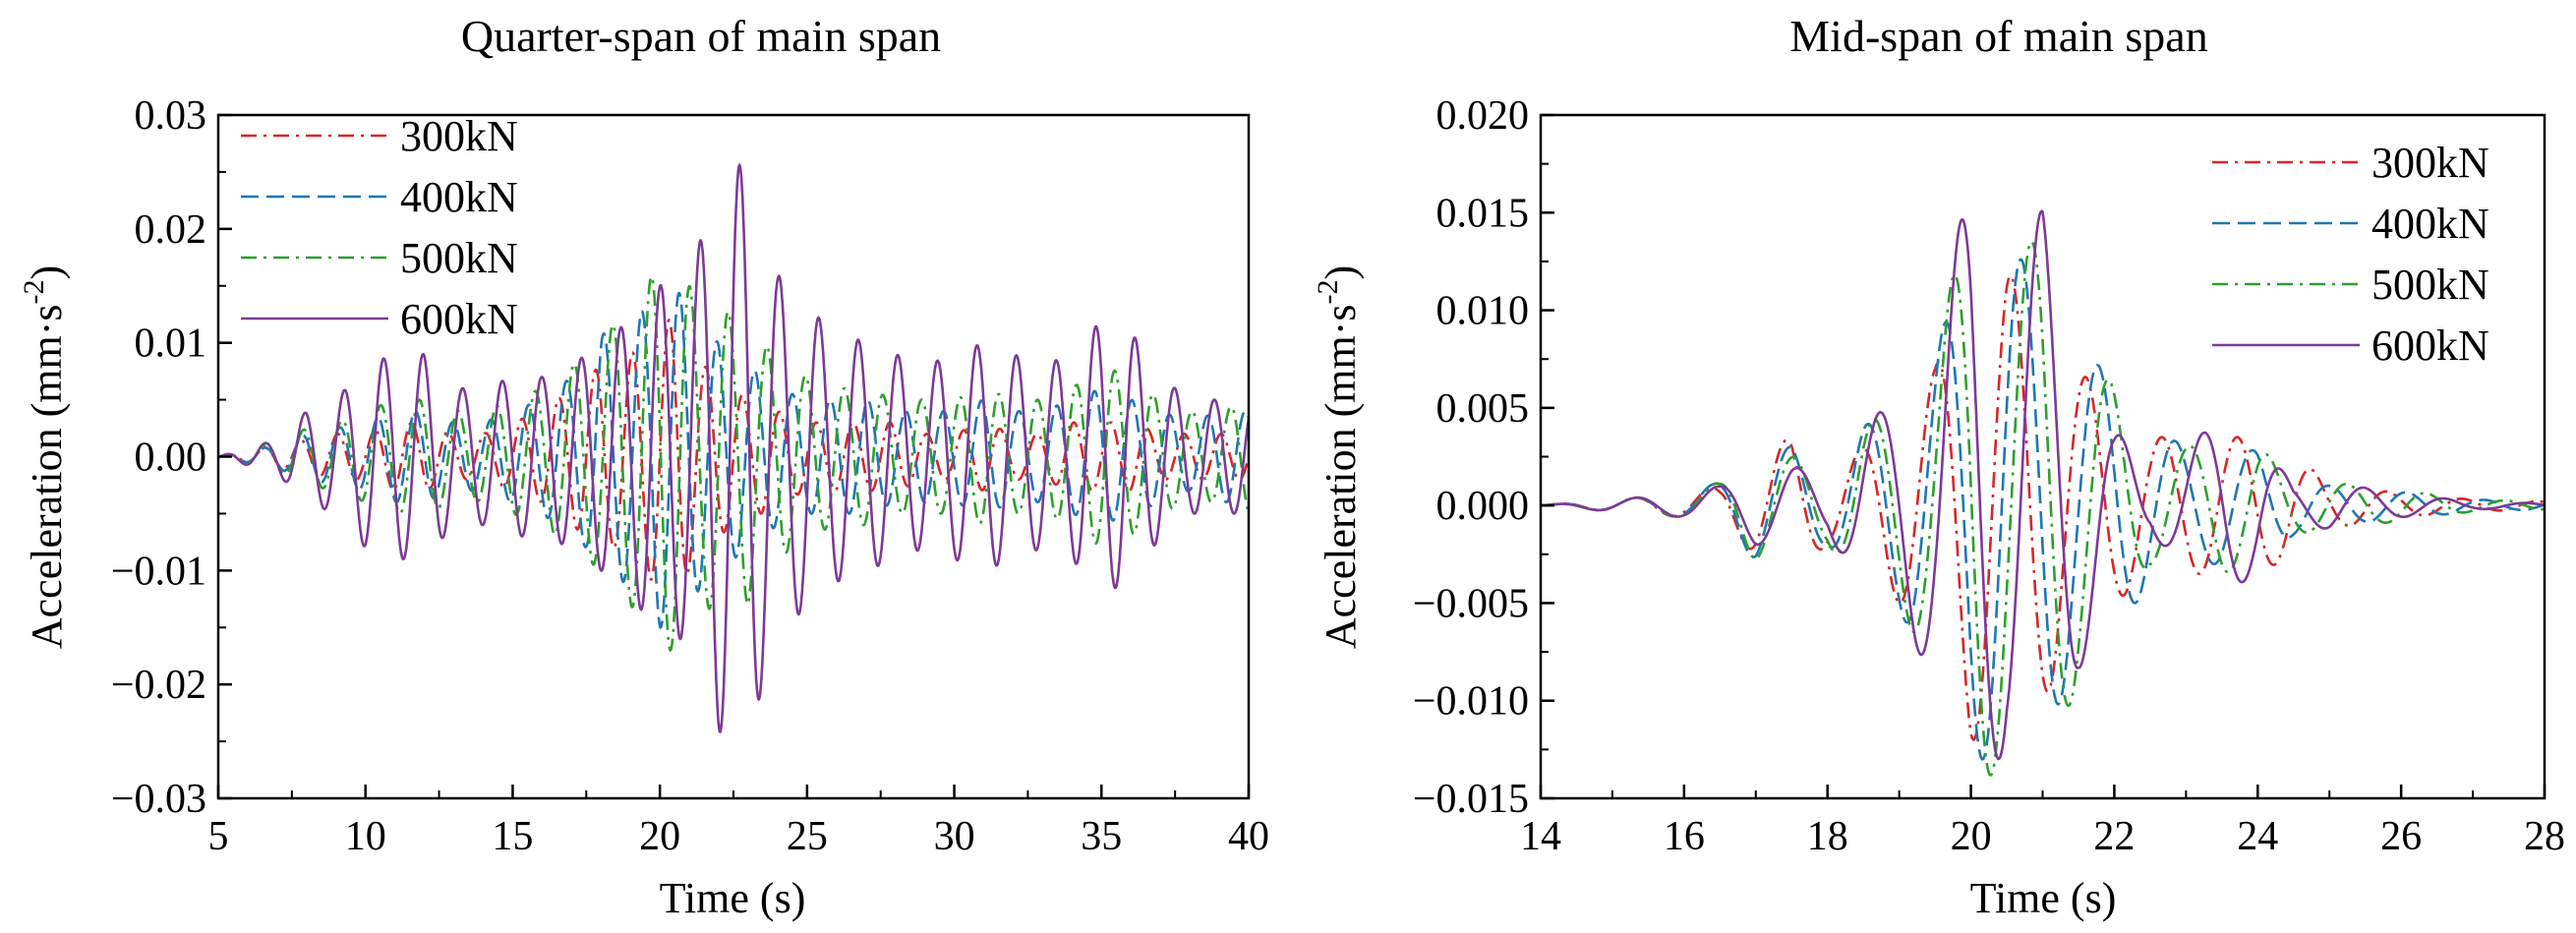  What do you see at coordinates (2401, 836) in the screenshot?
I see `x-tick-label: 26` at bounding box center [2401, 836].